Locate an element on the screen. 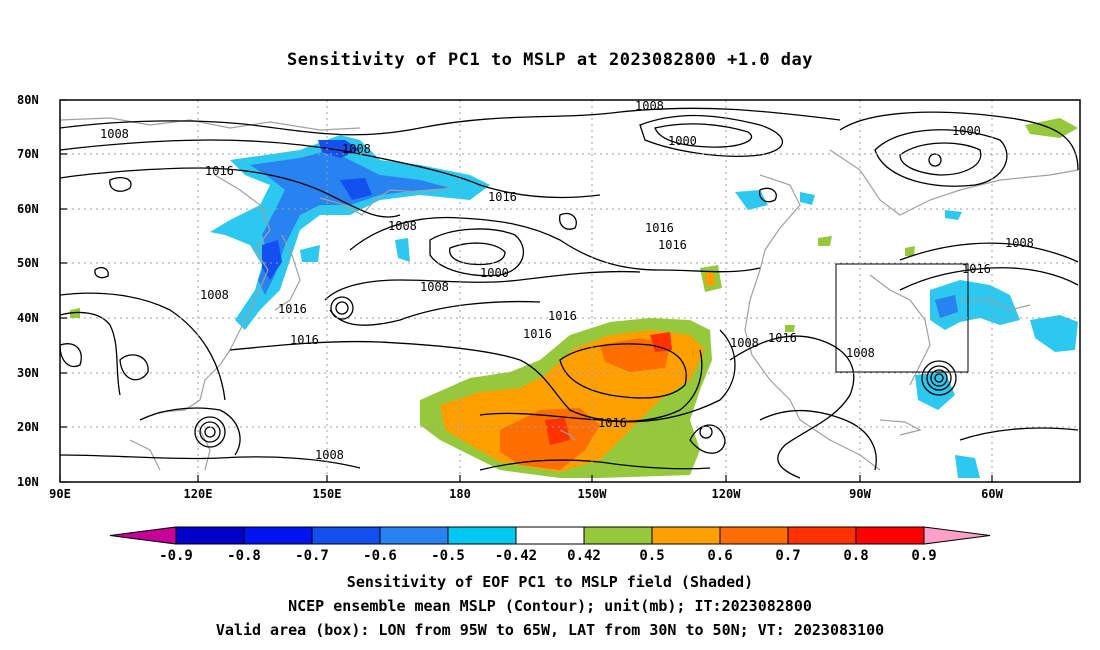  colorbar-label: 0.9 is located at coordinates (923, 556).